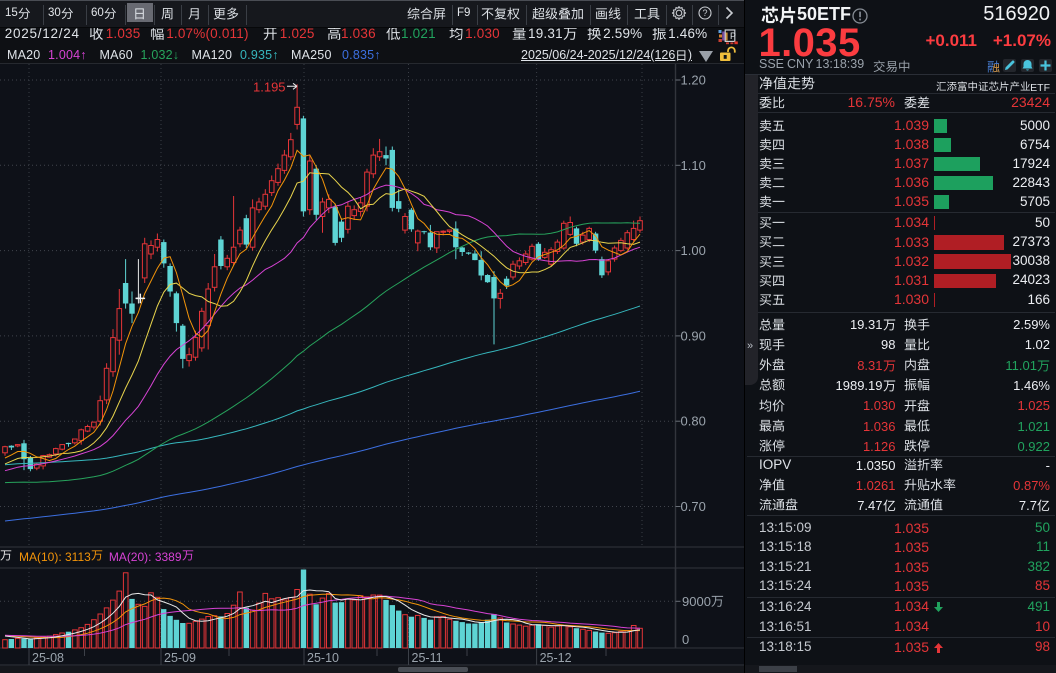  I want to click on svg-text: 0.80, so click(693, 421).